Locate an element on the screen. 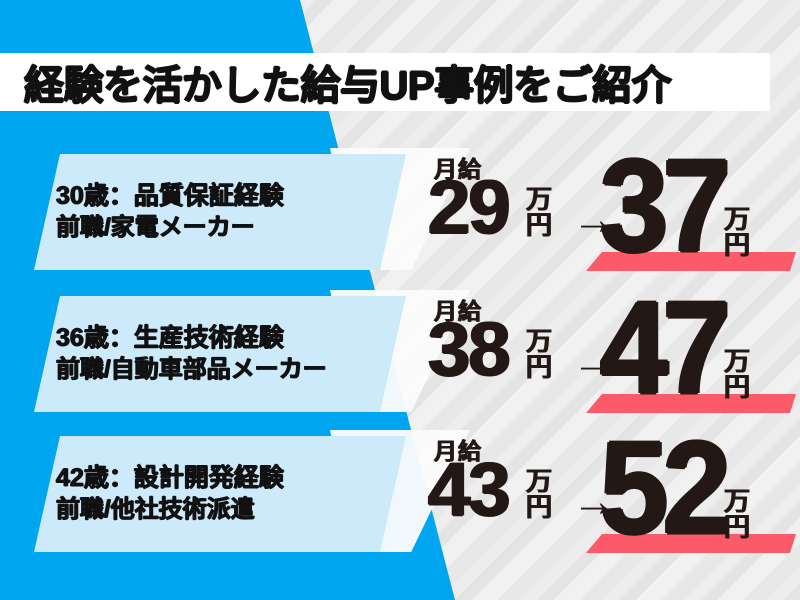  salary-before-value: 43 is located at coordinates (469, 489).